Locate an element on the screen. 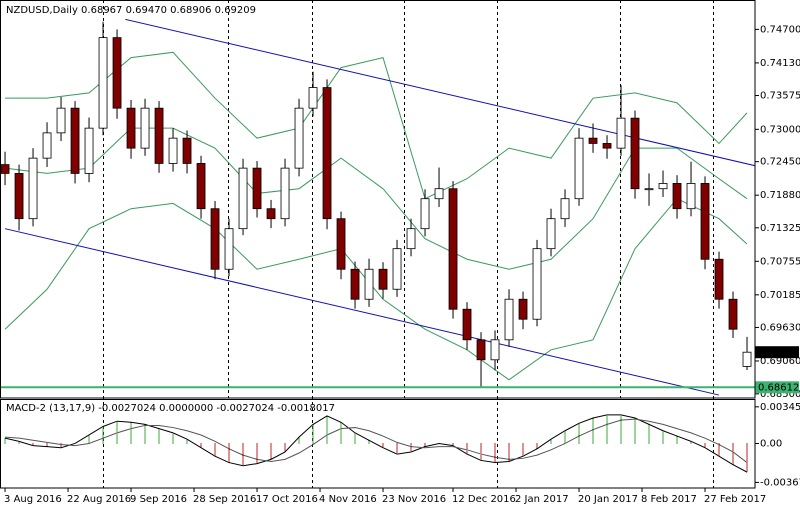 The width and height of the screenshot is (800, 510). level-tag-label: 0.68612 is located at coordinates (778, 387).